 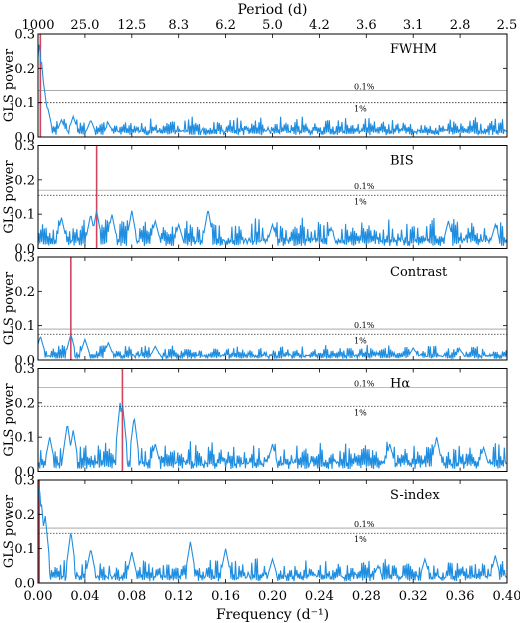 I want to click on x-tick-label: 0.24, so click(x=319, y=596).